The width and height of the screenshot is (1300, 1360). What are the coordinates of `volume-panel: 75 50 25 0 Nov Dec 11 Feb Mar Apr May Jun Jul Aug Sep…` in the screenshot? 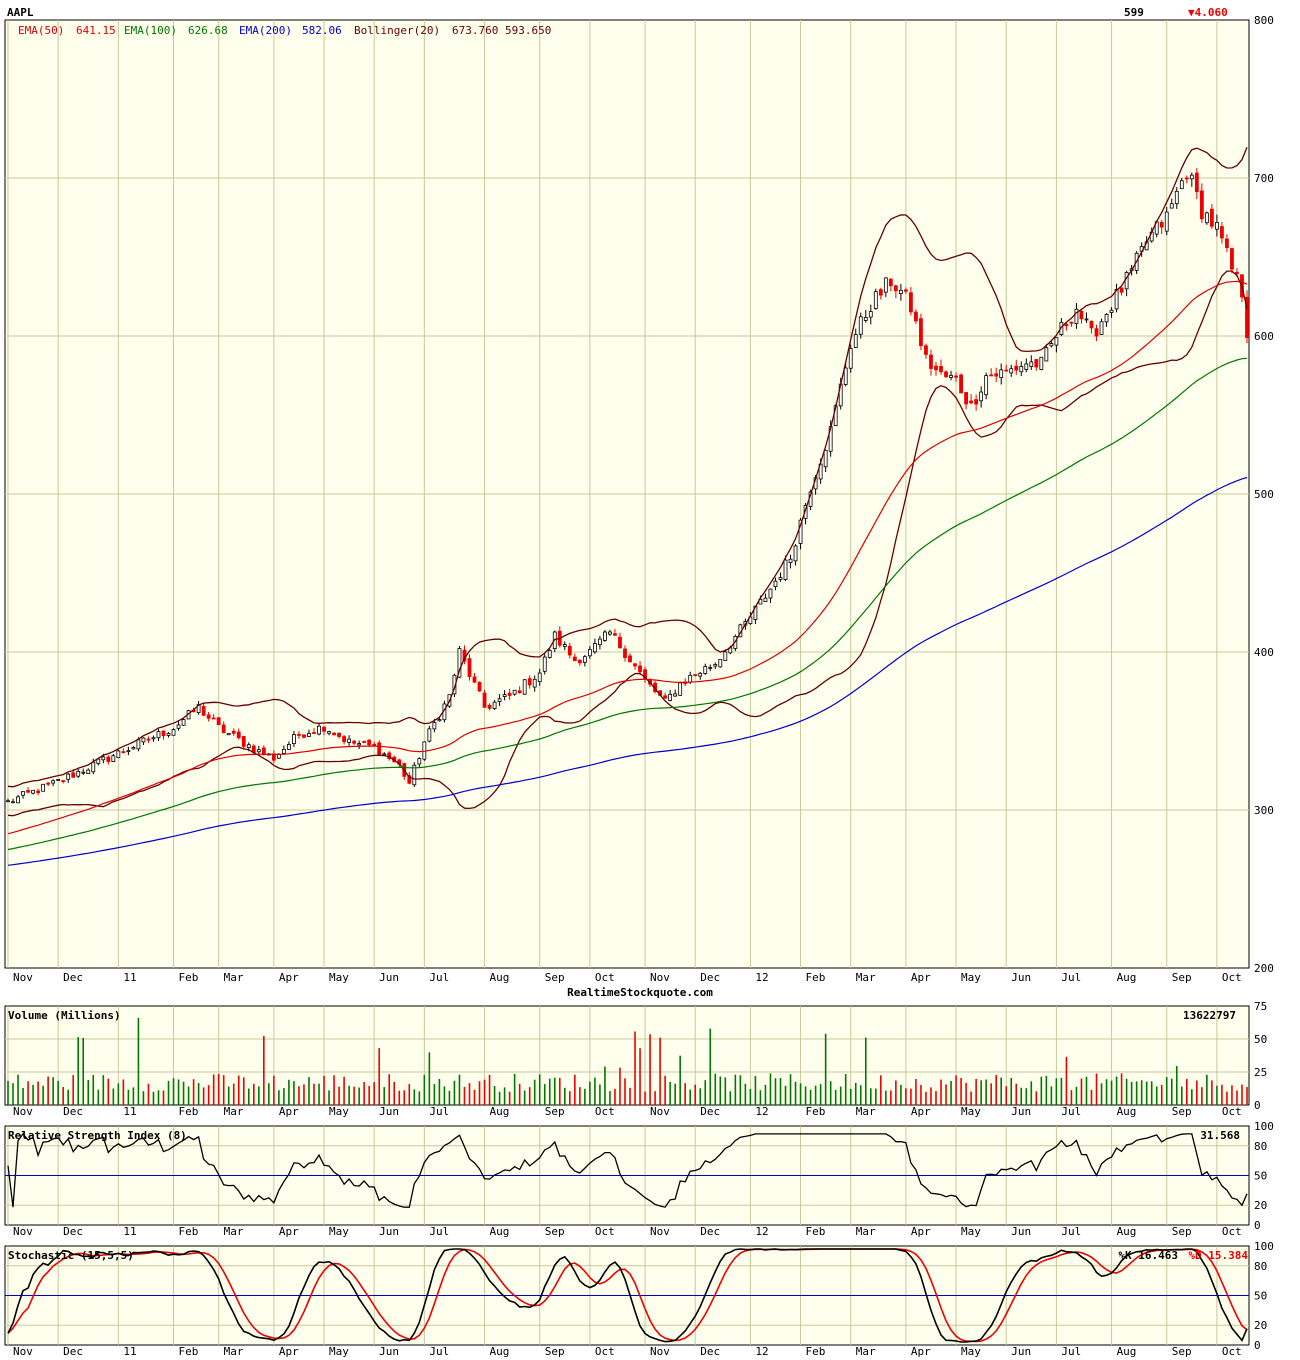 It's located at (635, 1059).